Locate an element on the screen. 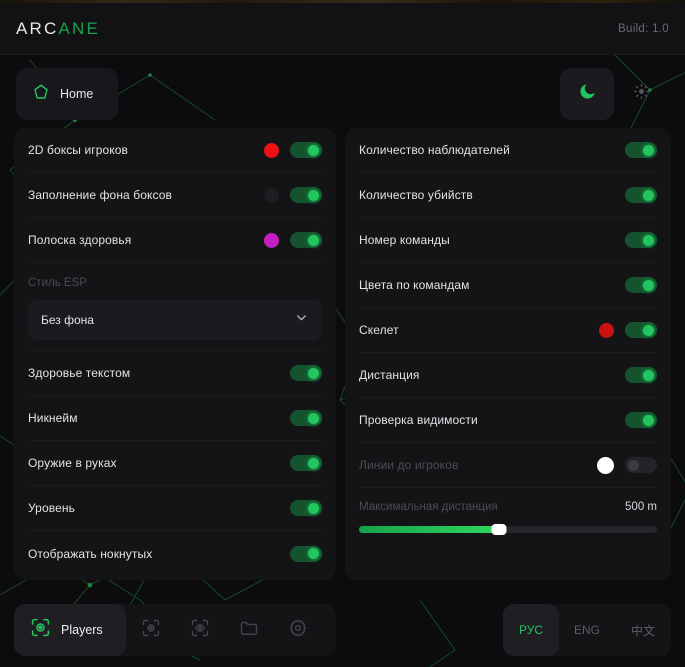  language-option-eng: ENG is located at coordinates (586, 630).